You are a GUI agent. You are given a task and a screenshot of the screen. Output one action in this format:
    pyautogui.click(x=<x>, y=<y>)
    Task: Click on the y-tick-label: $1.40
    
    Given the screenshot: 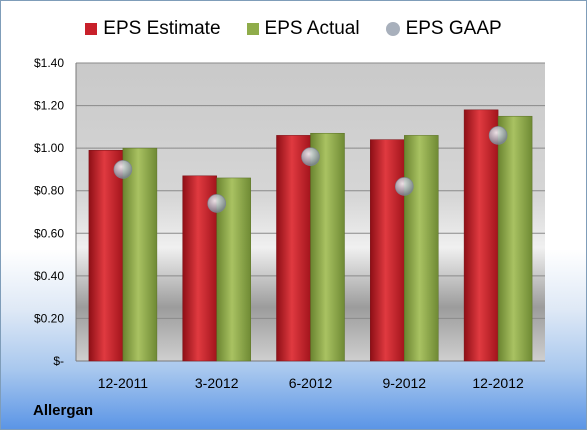 What is the action you would take?
    pyautogui.click(x=49, y=63)
    